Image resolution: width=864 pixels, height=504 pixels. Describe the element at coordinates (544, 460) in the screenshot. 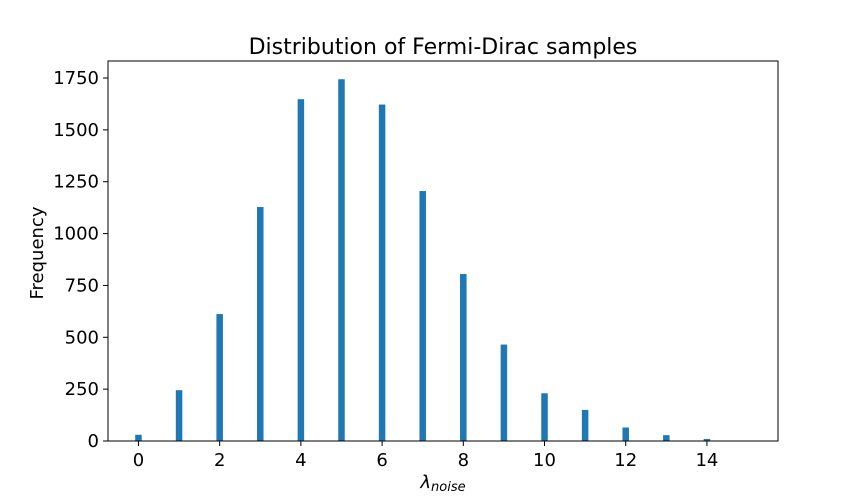

I see `x-tick-label: 10` at that location.